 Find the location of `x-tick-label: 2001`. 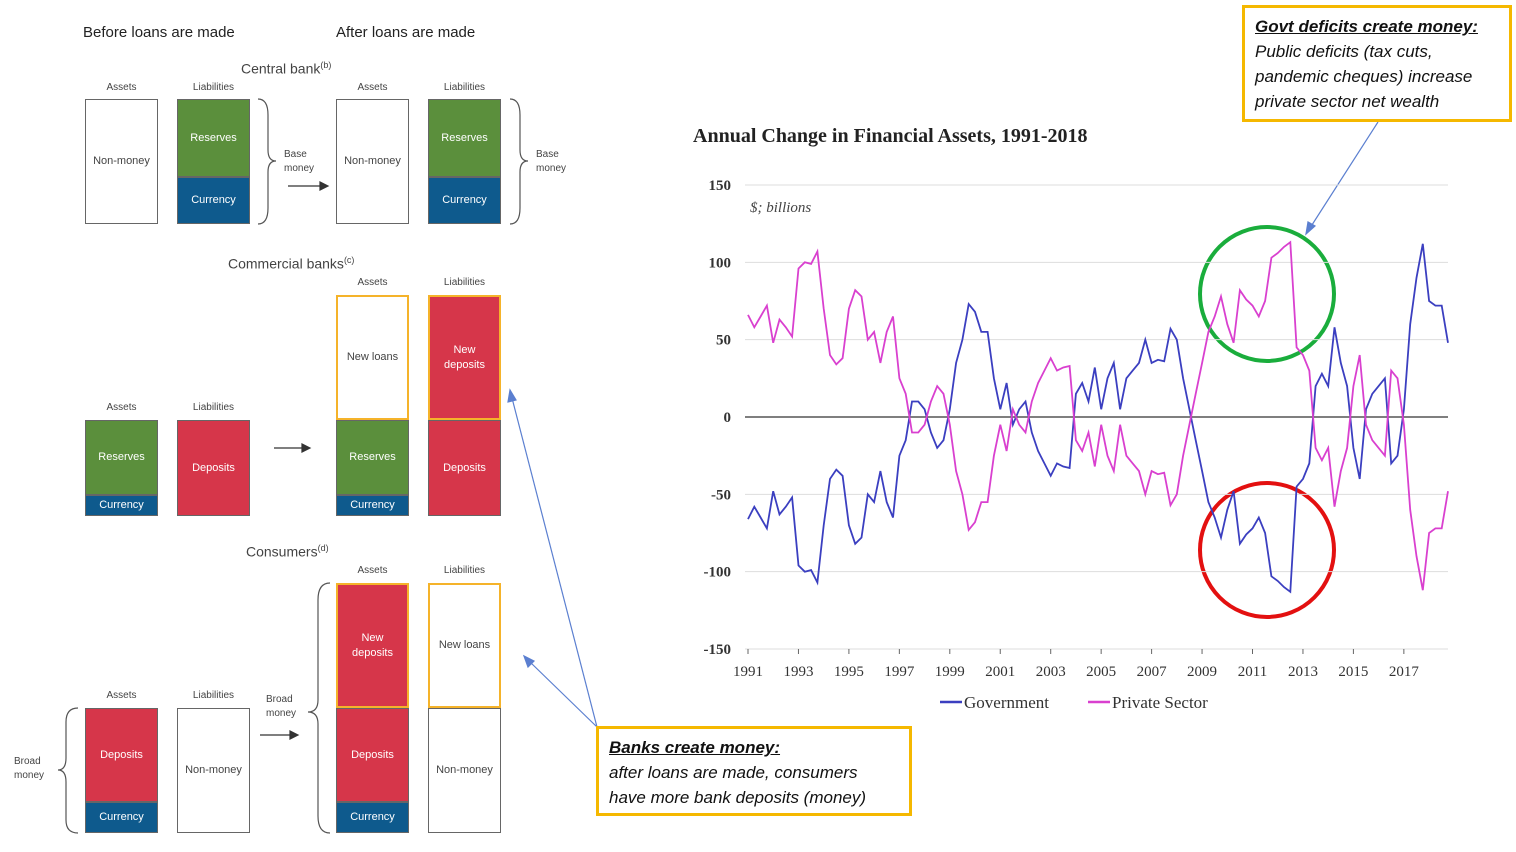

x-tick-label: 2001 is located at coordinates (1000, 672).